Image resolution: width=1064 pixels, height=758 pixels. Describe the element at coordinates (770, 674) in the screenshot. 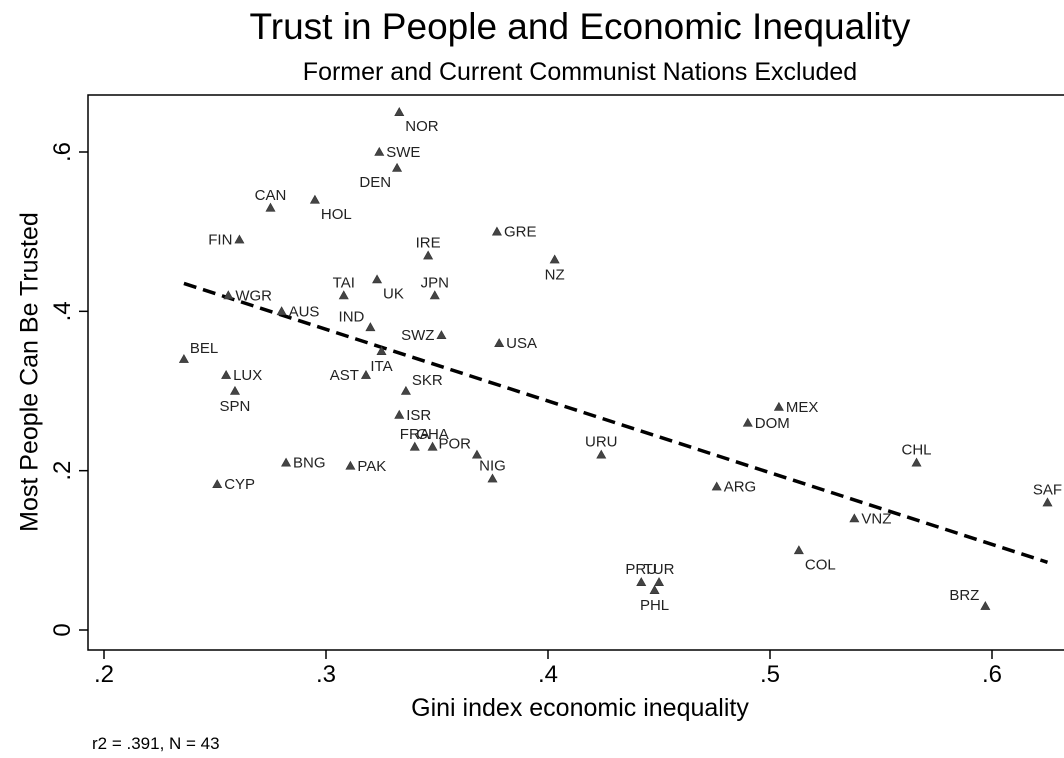

I see `x-tick-label: .5` at that location.